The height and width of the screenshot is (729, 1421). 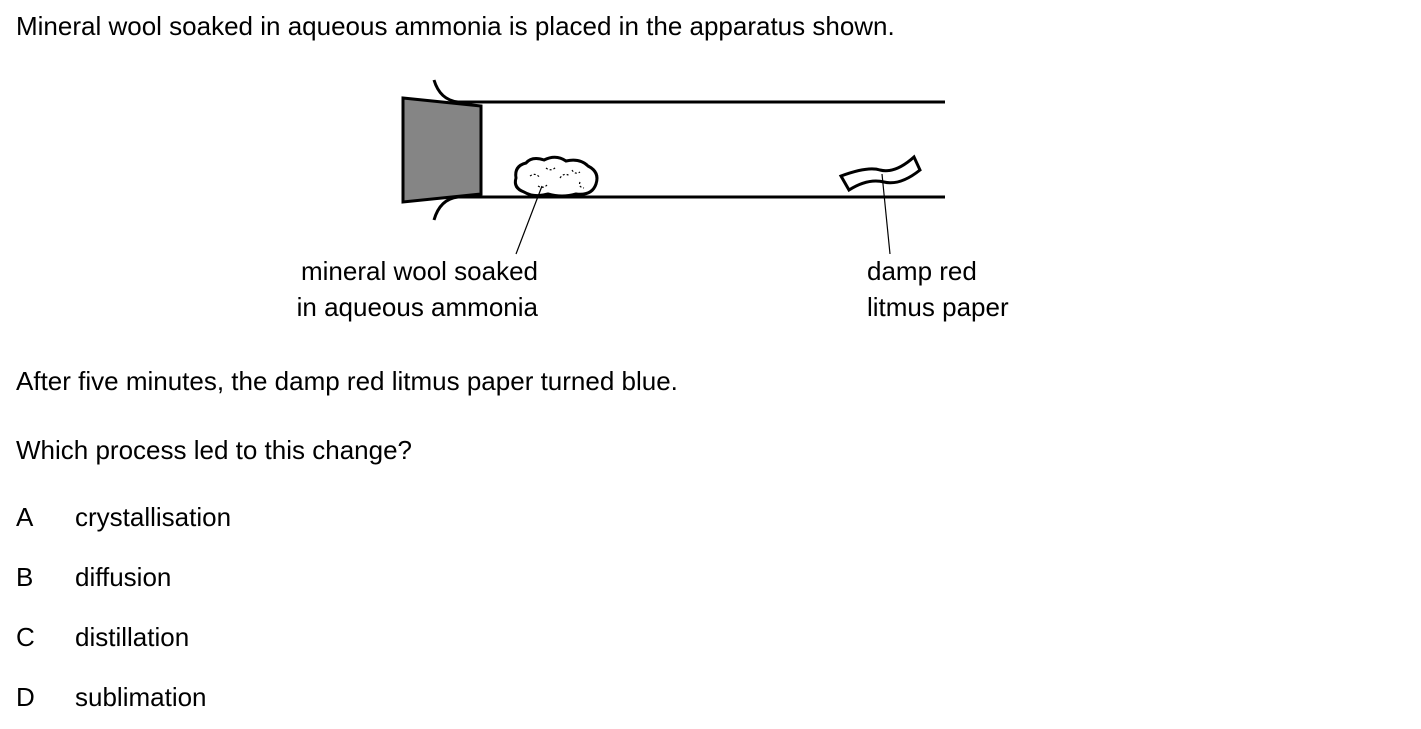 What do you see at coordinates (529, 220) in the screenshot?
I see `wool-leader-line` at bounding box center [529, 220].